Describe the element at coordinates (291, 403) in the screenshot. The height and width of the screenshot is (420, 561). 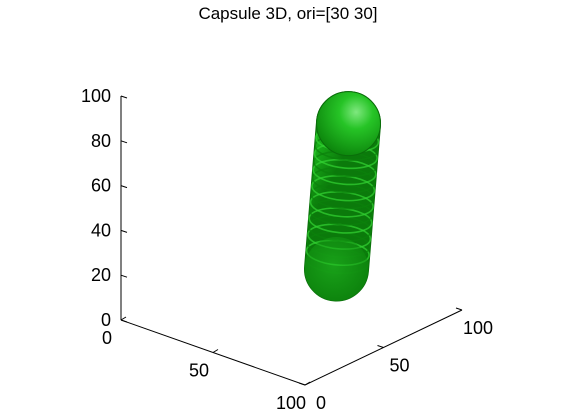
I see `x-tick-label: 100` at that location.